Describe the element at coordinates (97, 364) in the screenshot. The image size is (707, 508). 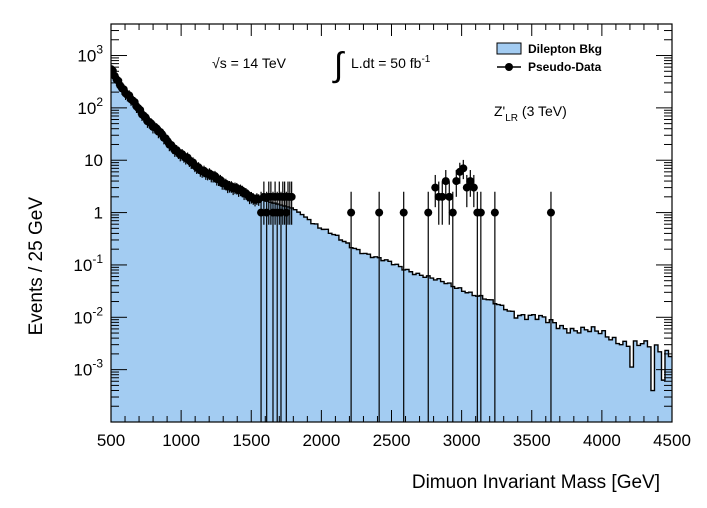
I see `y-tick-exponent: -3` at that location.